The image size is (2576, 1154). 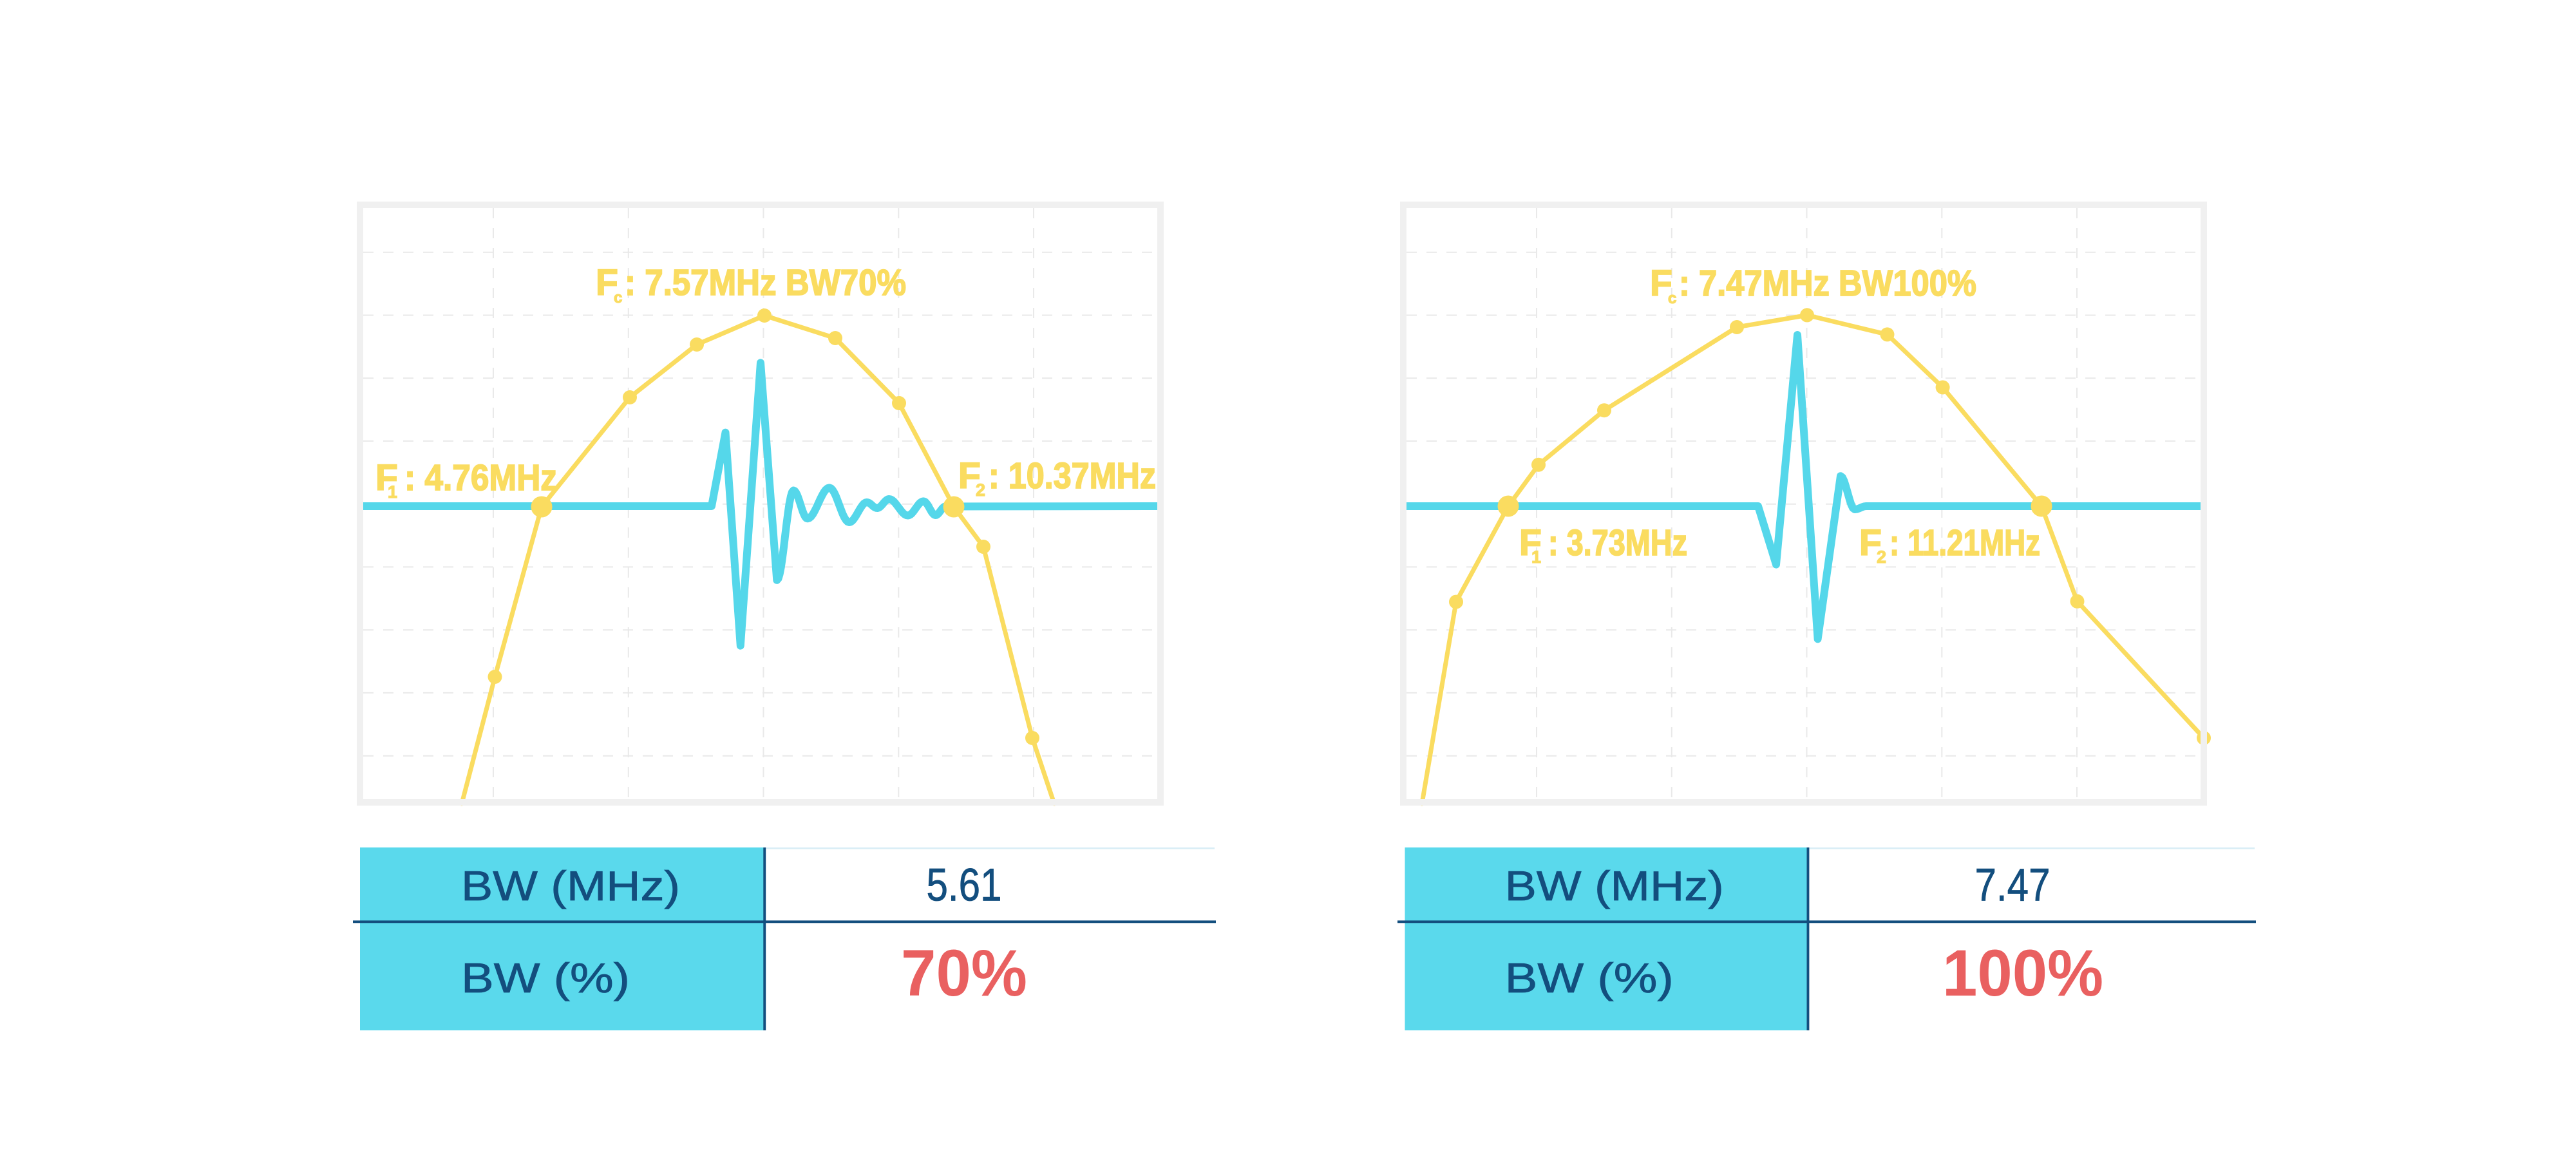 What do you see at coordinates (1072, 476) in the screenshot?
I see `svg-text:: 10.37MHz: : 10.37MHz` at bounding box center [1072, 476].